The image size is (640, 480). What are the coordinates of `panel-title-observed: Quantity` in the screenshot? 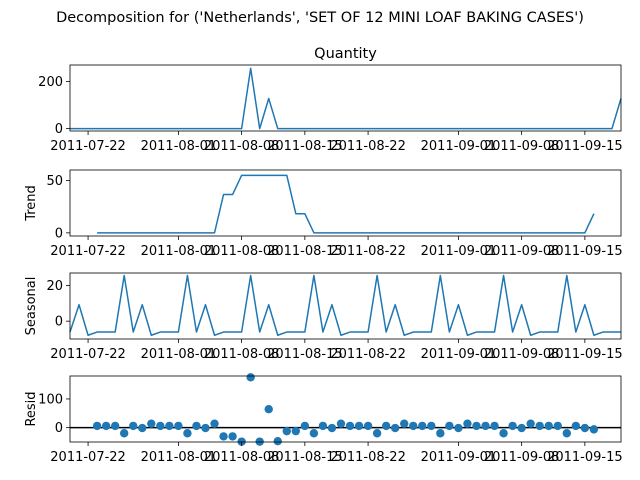 It's located at (345, 54).